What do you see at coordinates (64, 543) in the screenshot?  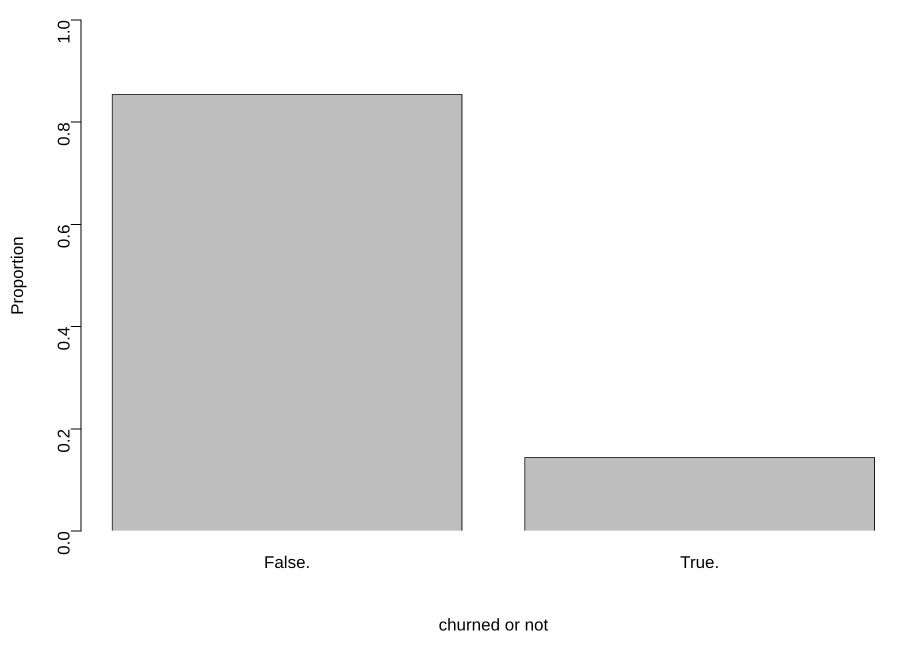 I see `y-tick-label: 0.0` at bounding box center [64, 543].